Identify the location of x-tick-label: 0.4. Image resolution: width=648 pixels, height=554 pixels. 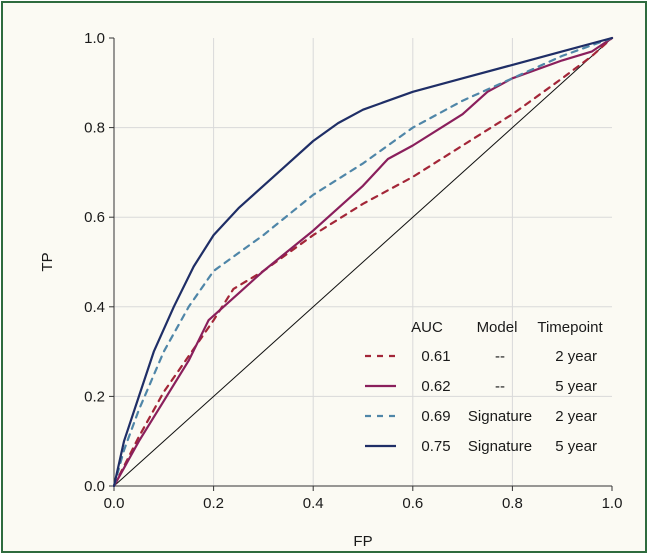
(313, 503).